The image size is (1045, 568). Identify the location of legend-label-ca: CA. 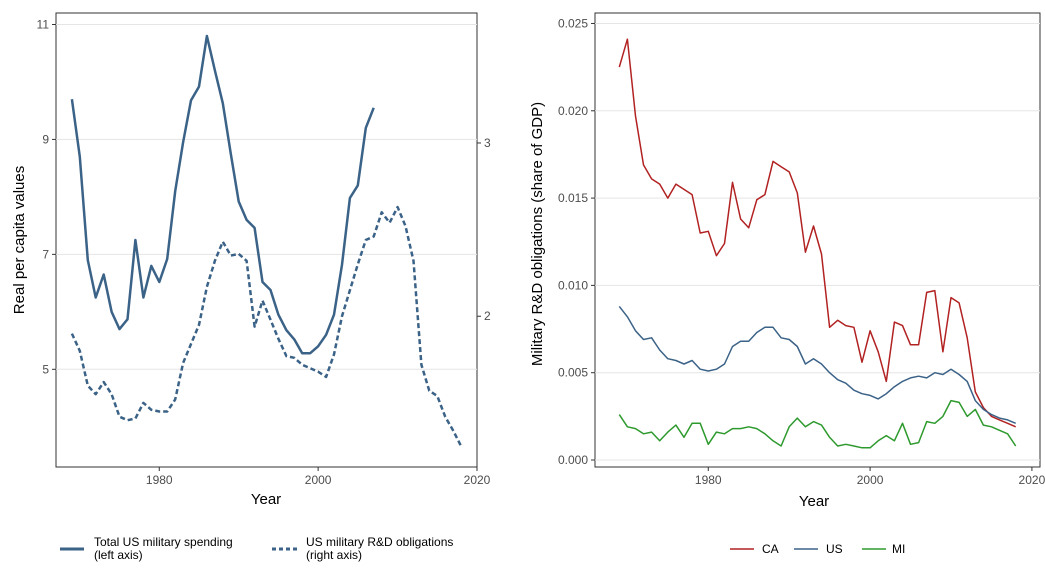
(770, 549).